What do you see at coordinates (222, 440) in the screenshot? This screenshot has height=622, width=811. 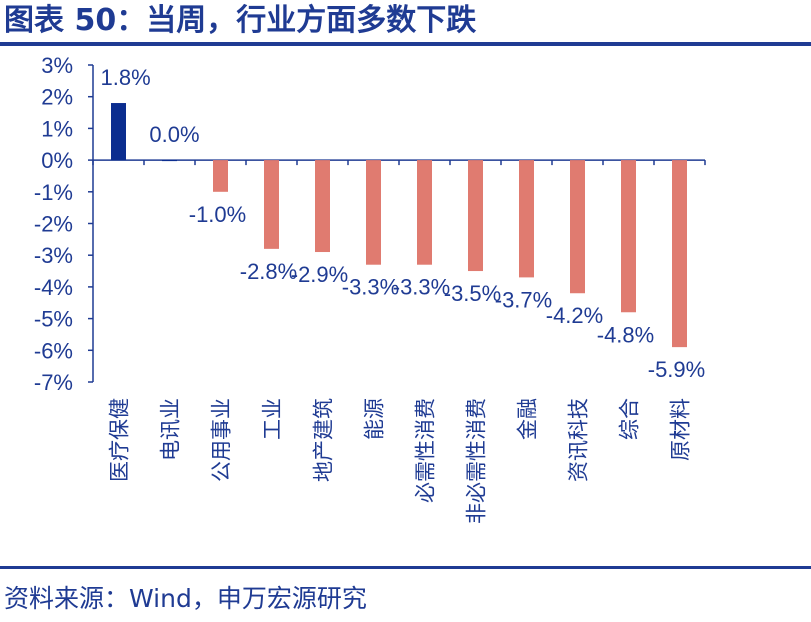 I see `category-label: 公用事业` at bounding box center [222, 440].